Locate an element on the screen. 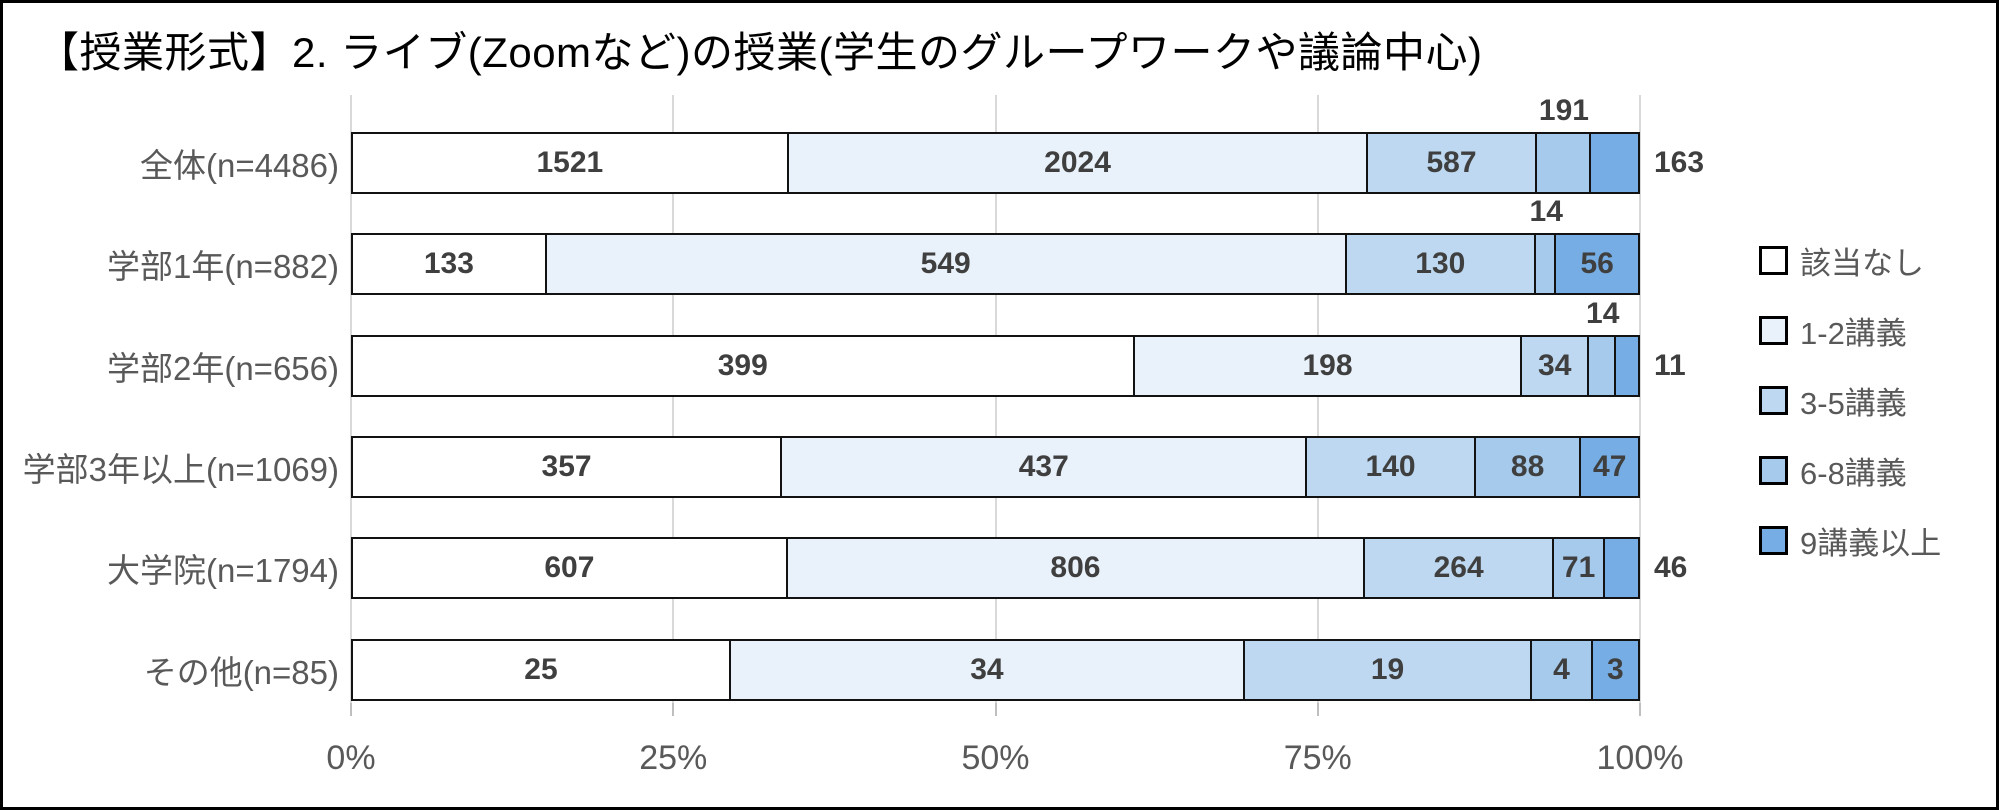  value-label: 4 is located at coordinates (1561, 669).